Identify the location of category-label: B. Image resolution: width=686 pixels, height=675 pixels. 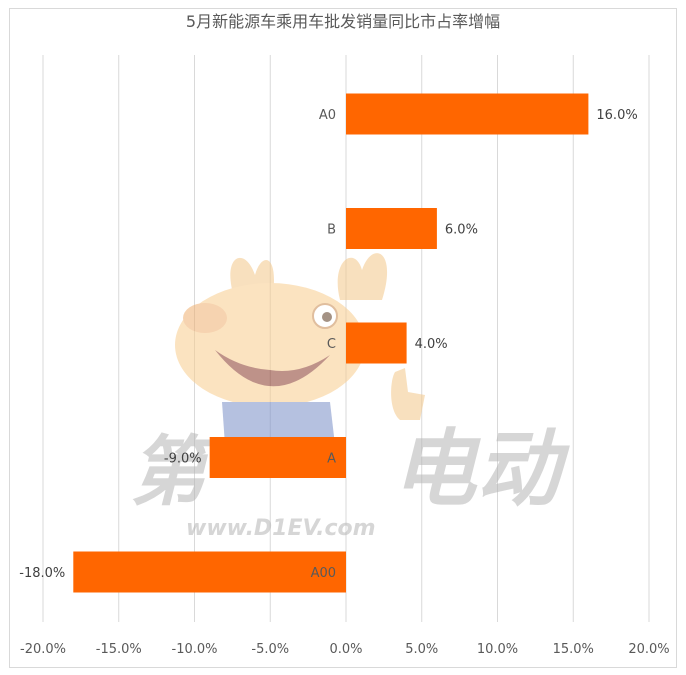
(331, 230).